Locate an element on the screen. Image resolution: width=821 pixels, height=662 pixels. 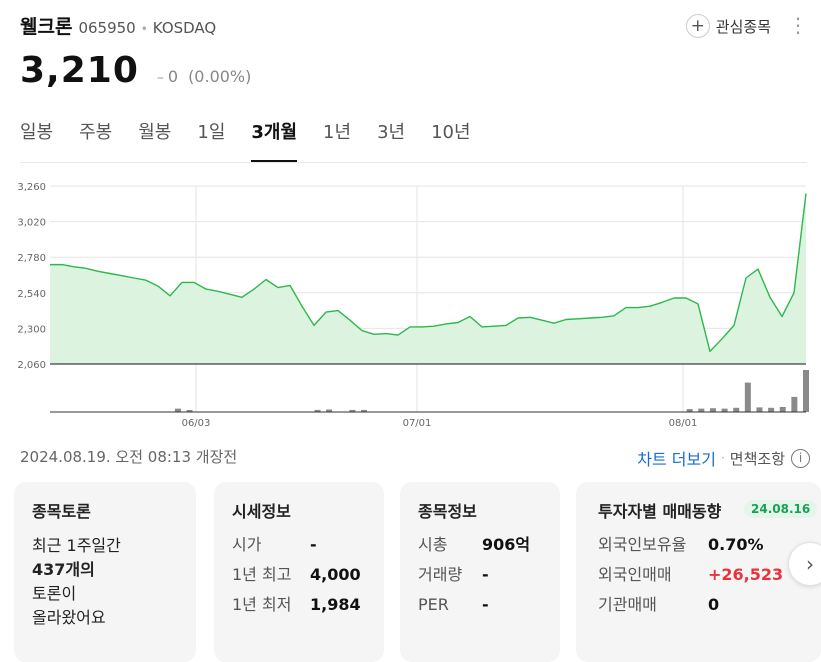
stock-info-list: 시총 906억 거래량 - PER - is located at coordinates (474, 575).